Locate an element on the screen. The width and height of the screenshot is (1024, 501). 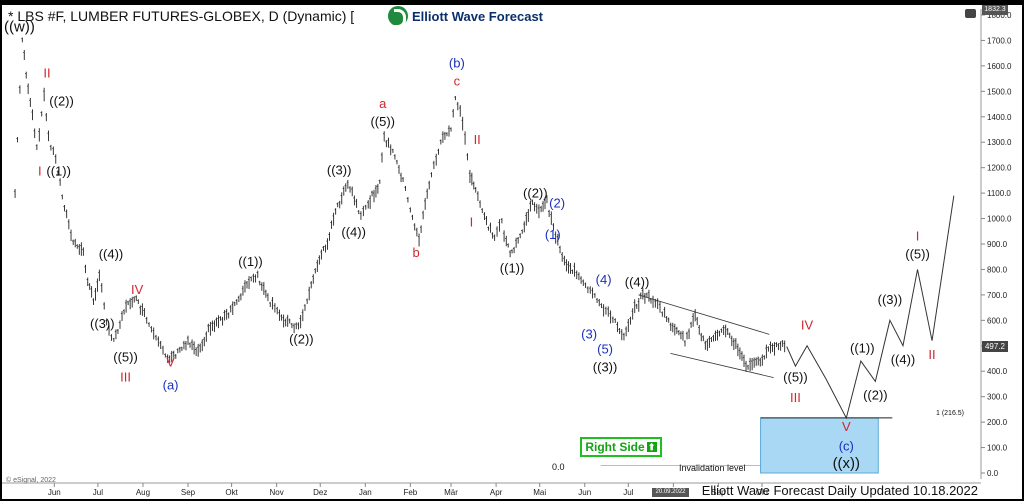
wave-label: (3) is located at coordinates (589, 333).